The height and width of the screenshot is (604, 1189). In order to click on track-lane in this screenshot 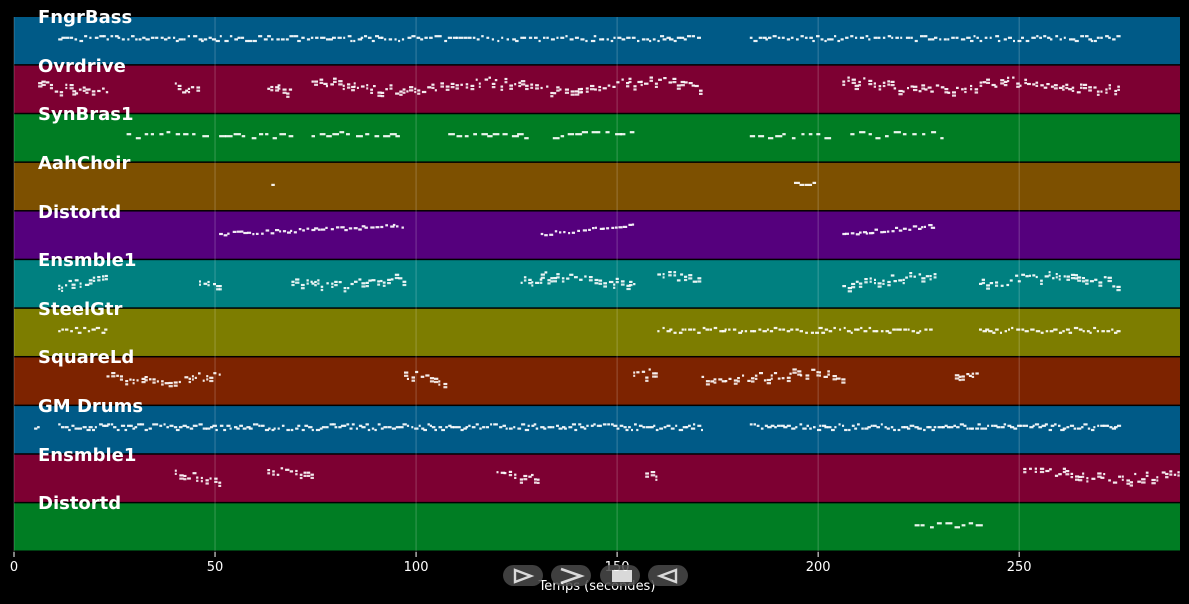, I will do `click(597, 527)`.